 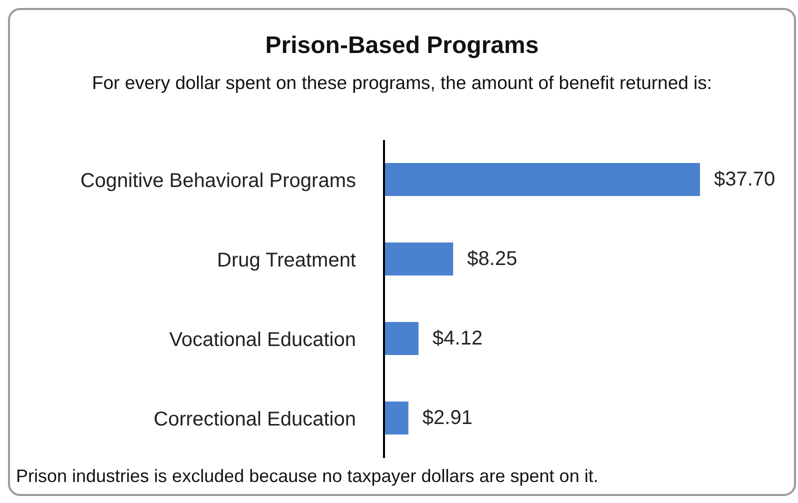 What do you see at coordinates (286, 260) in the screenshot?
I see `y-tick-label: Drug Treatment` at bounding box center [286, 260].